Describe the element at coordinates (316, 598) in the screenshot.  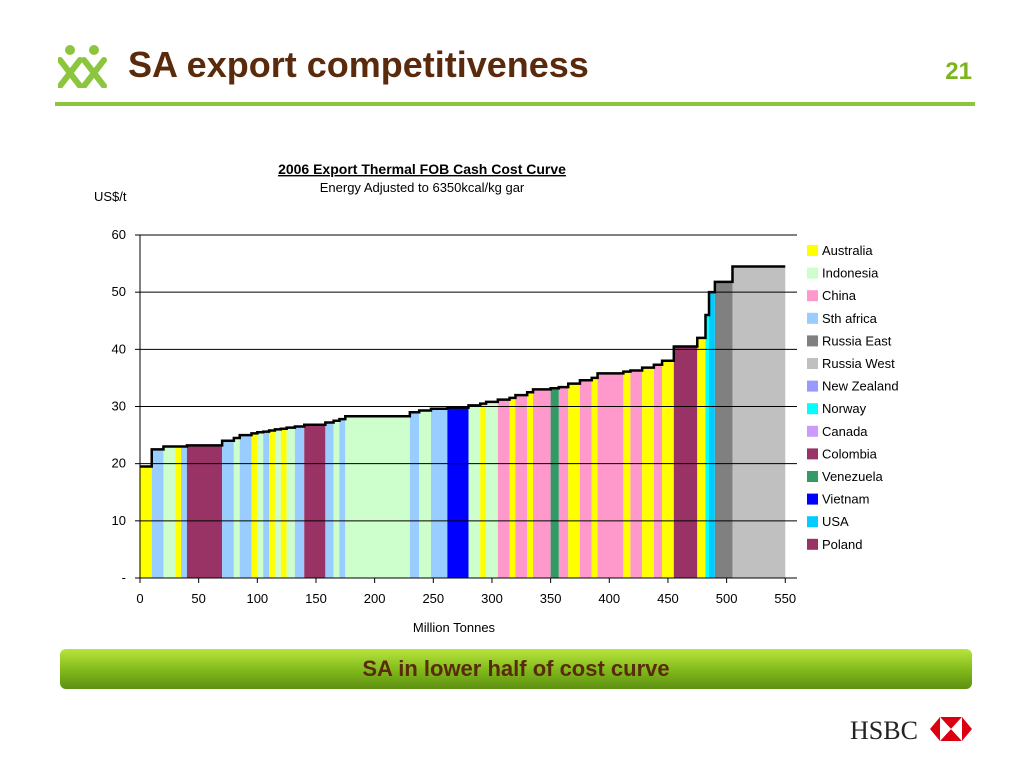
I see `x-tick-label: 150` at that location.